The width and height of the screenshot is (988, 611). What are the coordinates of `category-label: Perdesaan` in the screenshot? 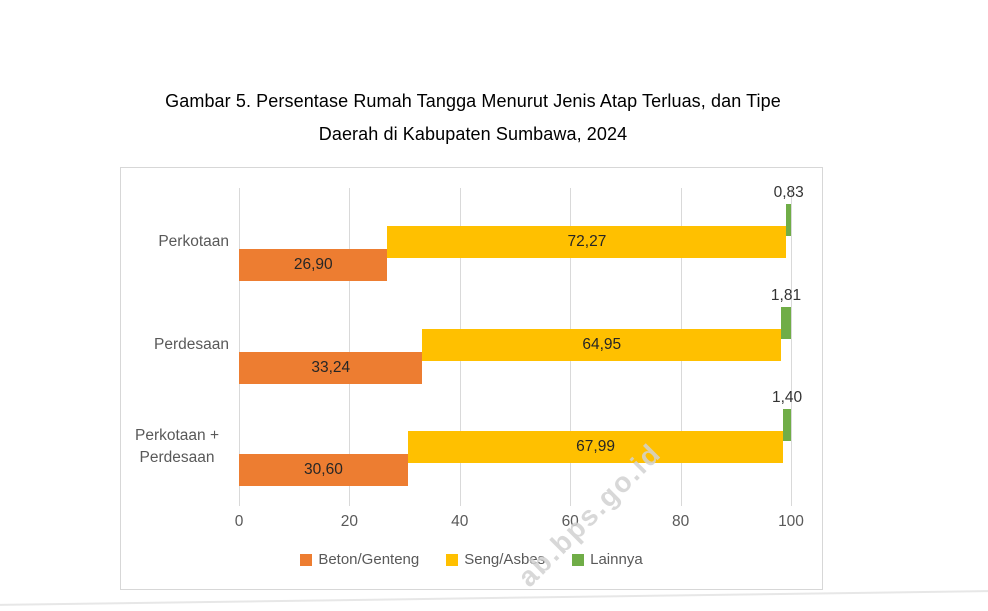 It's located at (177, 345).